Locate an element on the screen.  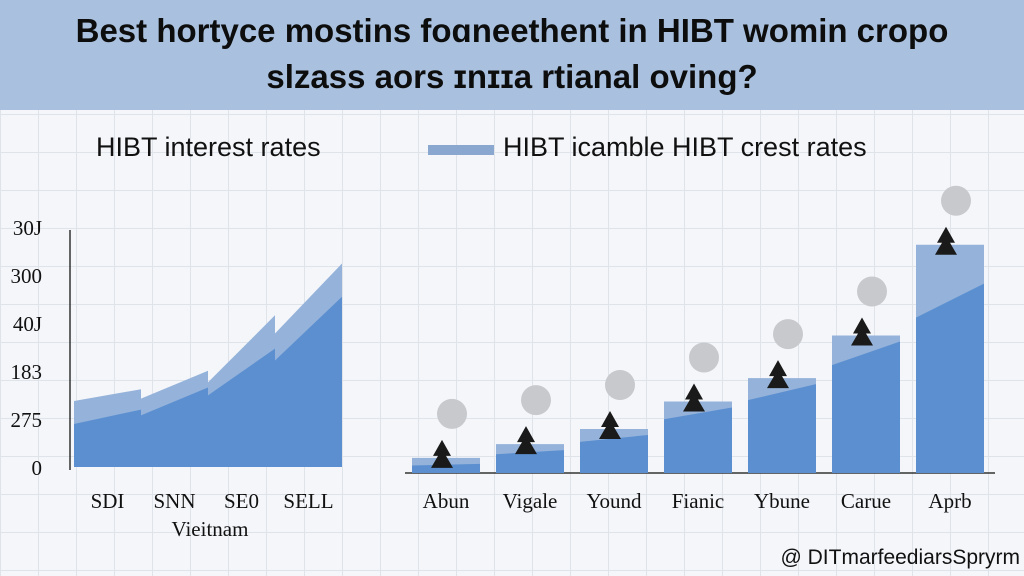
x-tick-label: Abun is located at coordinates (446, 501).